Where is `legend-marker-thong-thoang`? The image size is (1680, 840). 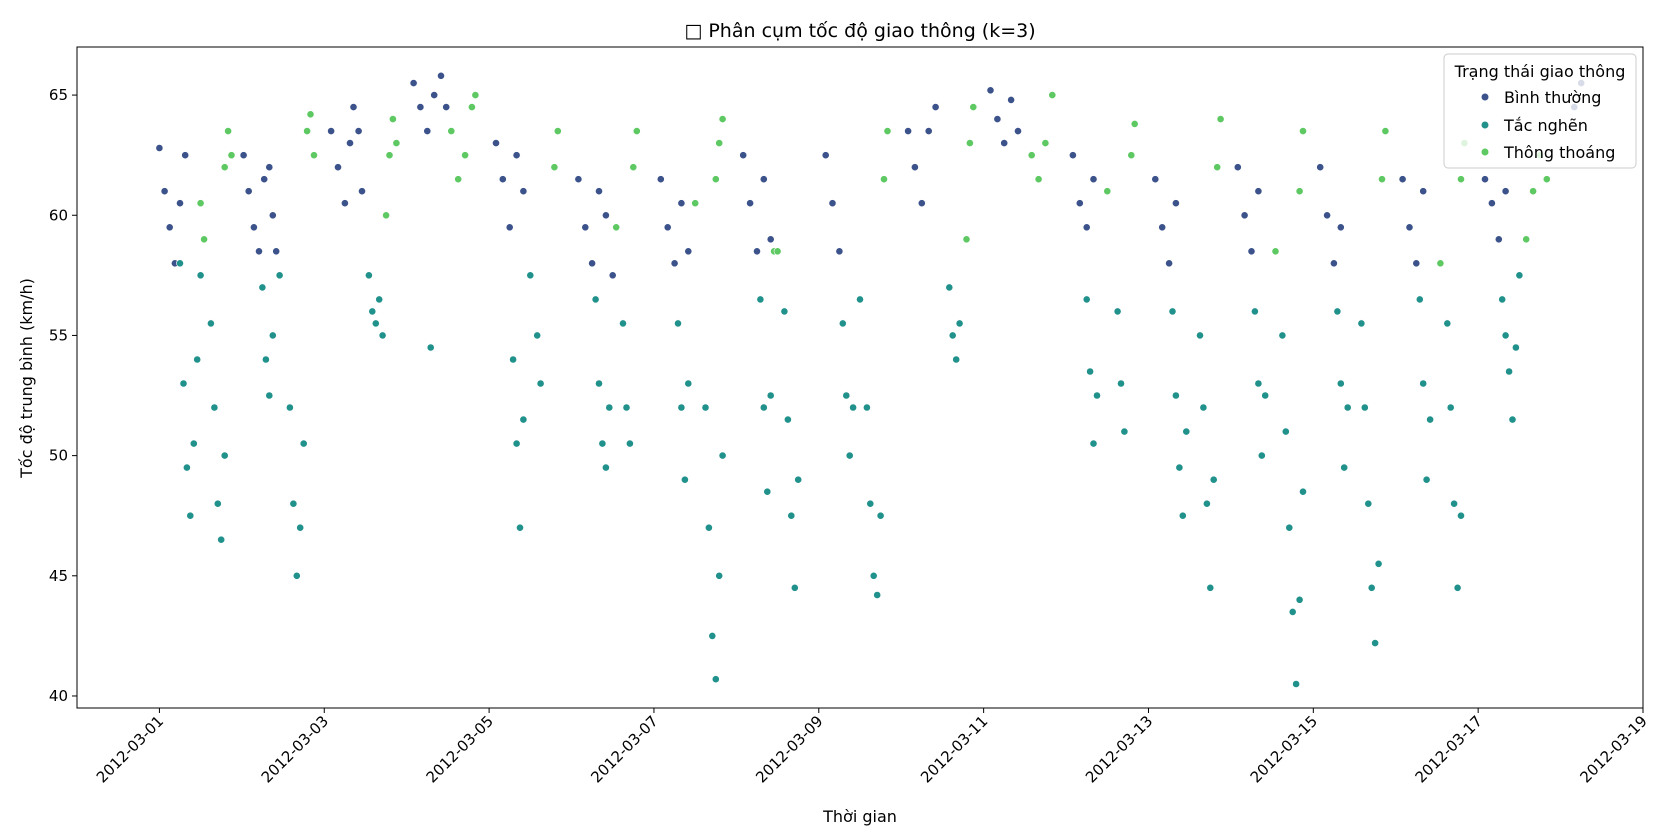 legend-marker-thong-thoang is located at coordinates (1485, 152).